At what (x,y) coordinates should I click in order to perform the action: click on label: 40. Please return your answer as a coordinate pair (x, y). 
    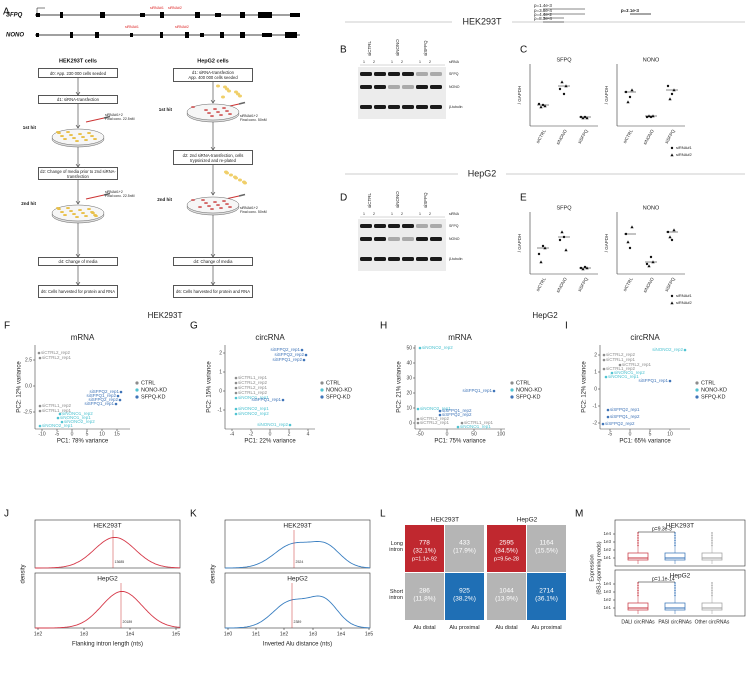
    Looking at the image, I should click on (409, 363).